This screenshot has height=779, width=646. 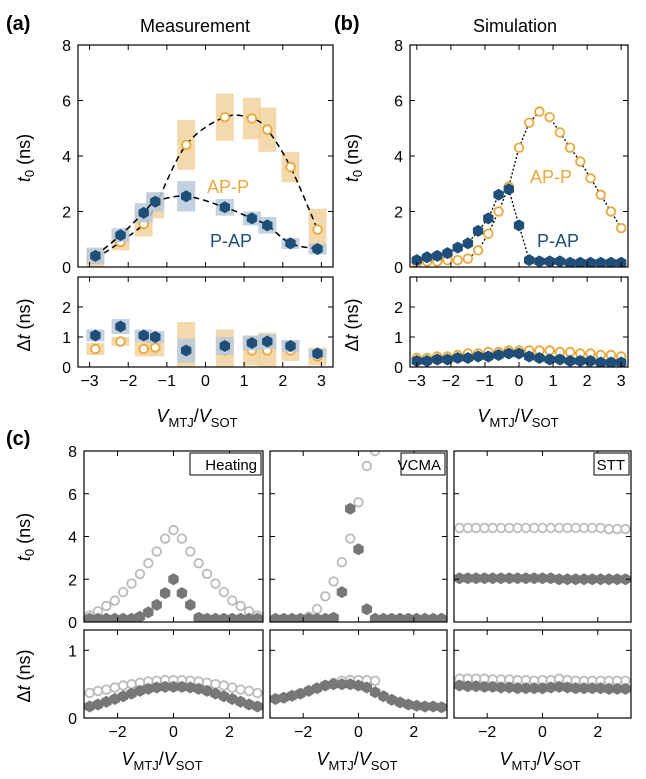 I want to click on xlabel-c1: VMTJ/VSOT, so click(x=161, y=761).